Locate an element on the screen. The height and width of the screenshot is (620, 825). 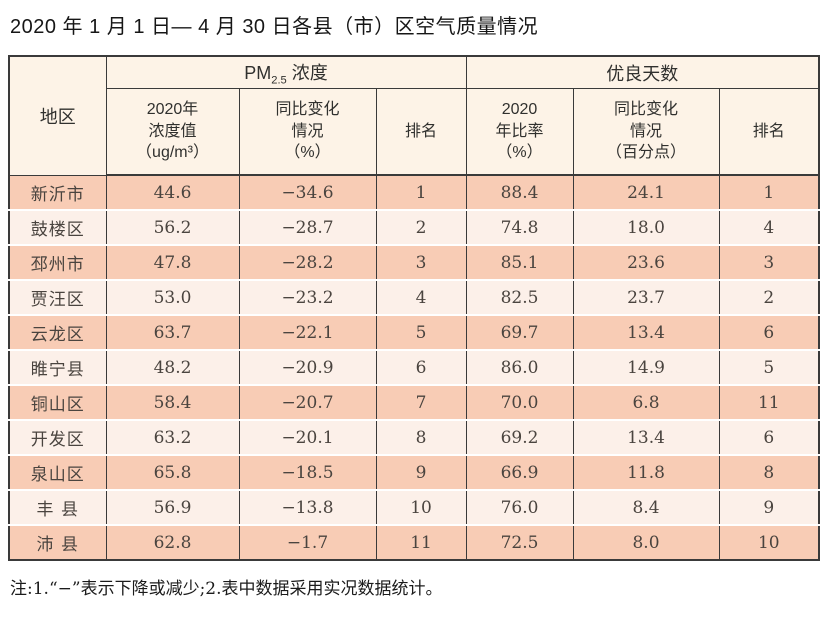
col-header-gd-change: 同比变化 情况 （百分点） is located at coordinates (646, 132).